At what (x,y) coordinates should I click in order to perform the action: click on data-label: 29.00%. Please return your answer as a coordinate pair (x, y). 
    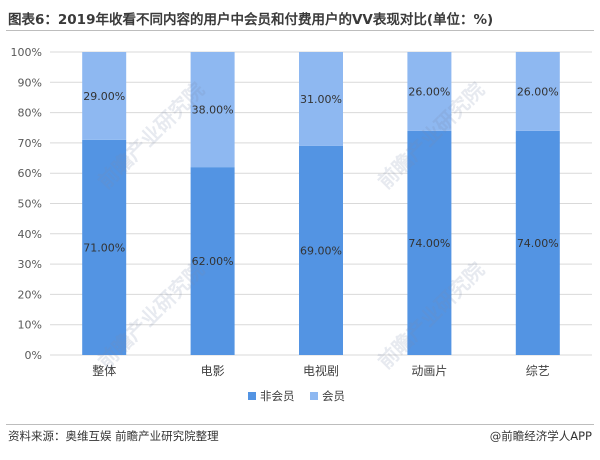
    Looking at the image, I should click on (104, 96).